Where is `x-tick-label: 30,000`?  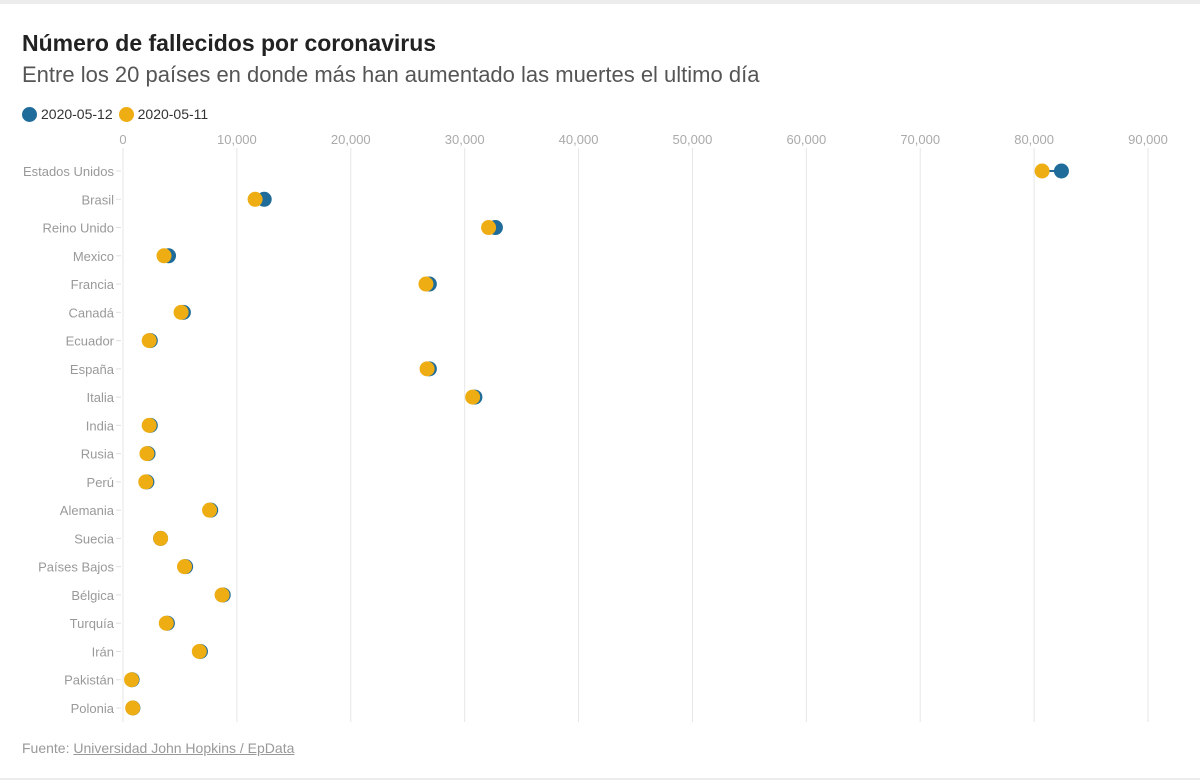
x-tick-label: 30,000 is located at coordinates (465, 139).